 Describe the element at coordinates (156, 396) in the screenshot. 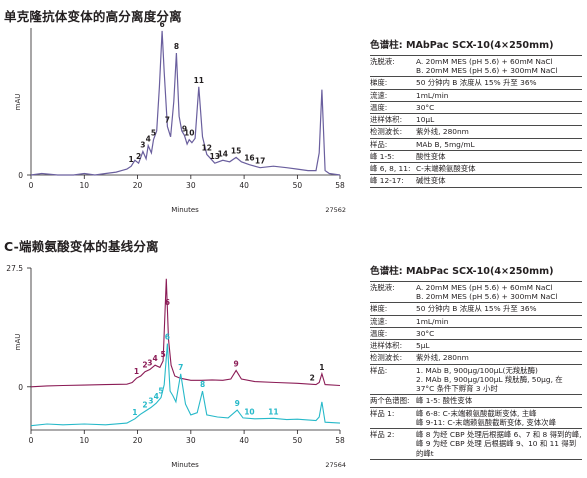

I see `chart2-peak-label-bottom: 4` at that location.